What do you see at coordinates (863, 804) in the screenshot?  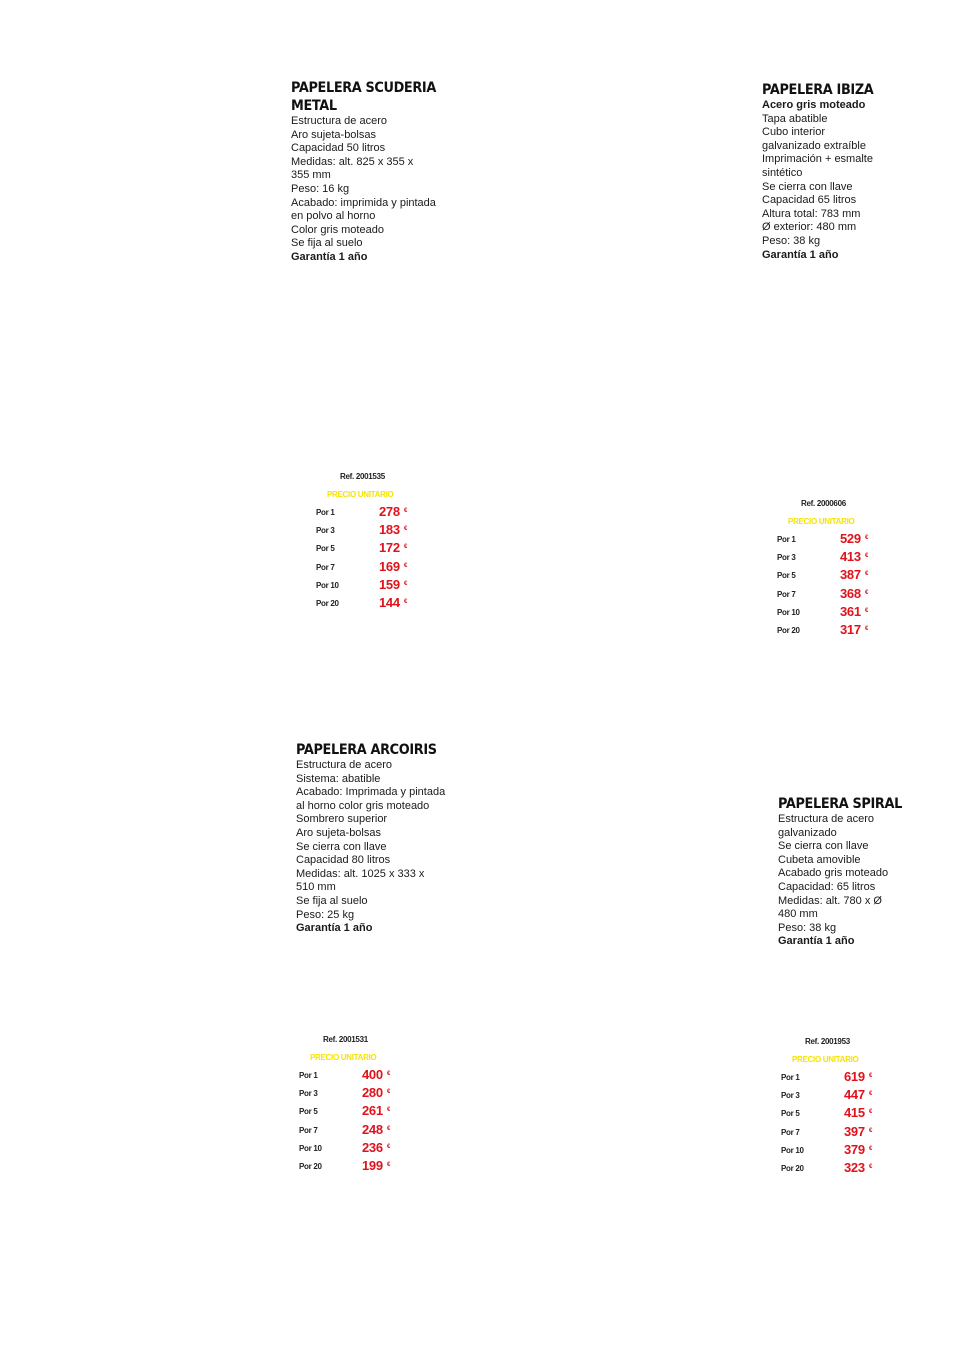 I see `product-title: PAPELERA SPIRAL` at bounding box center [863, 804].